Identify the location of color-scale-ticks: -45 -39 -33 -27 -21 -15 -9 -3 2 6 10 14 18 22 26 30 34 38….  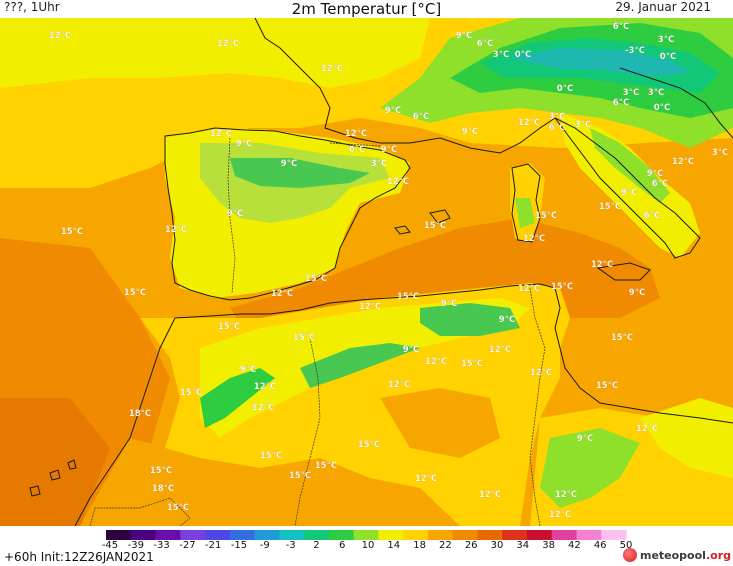
(367, 546).